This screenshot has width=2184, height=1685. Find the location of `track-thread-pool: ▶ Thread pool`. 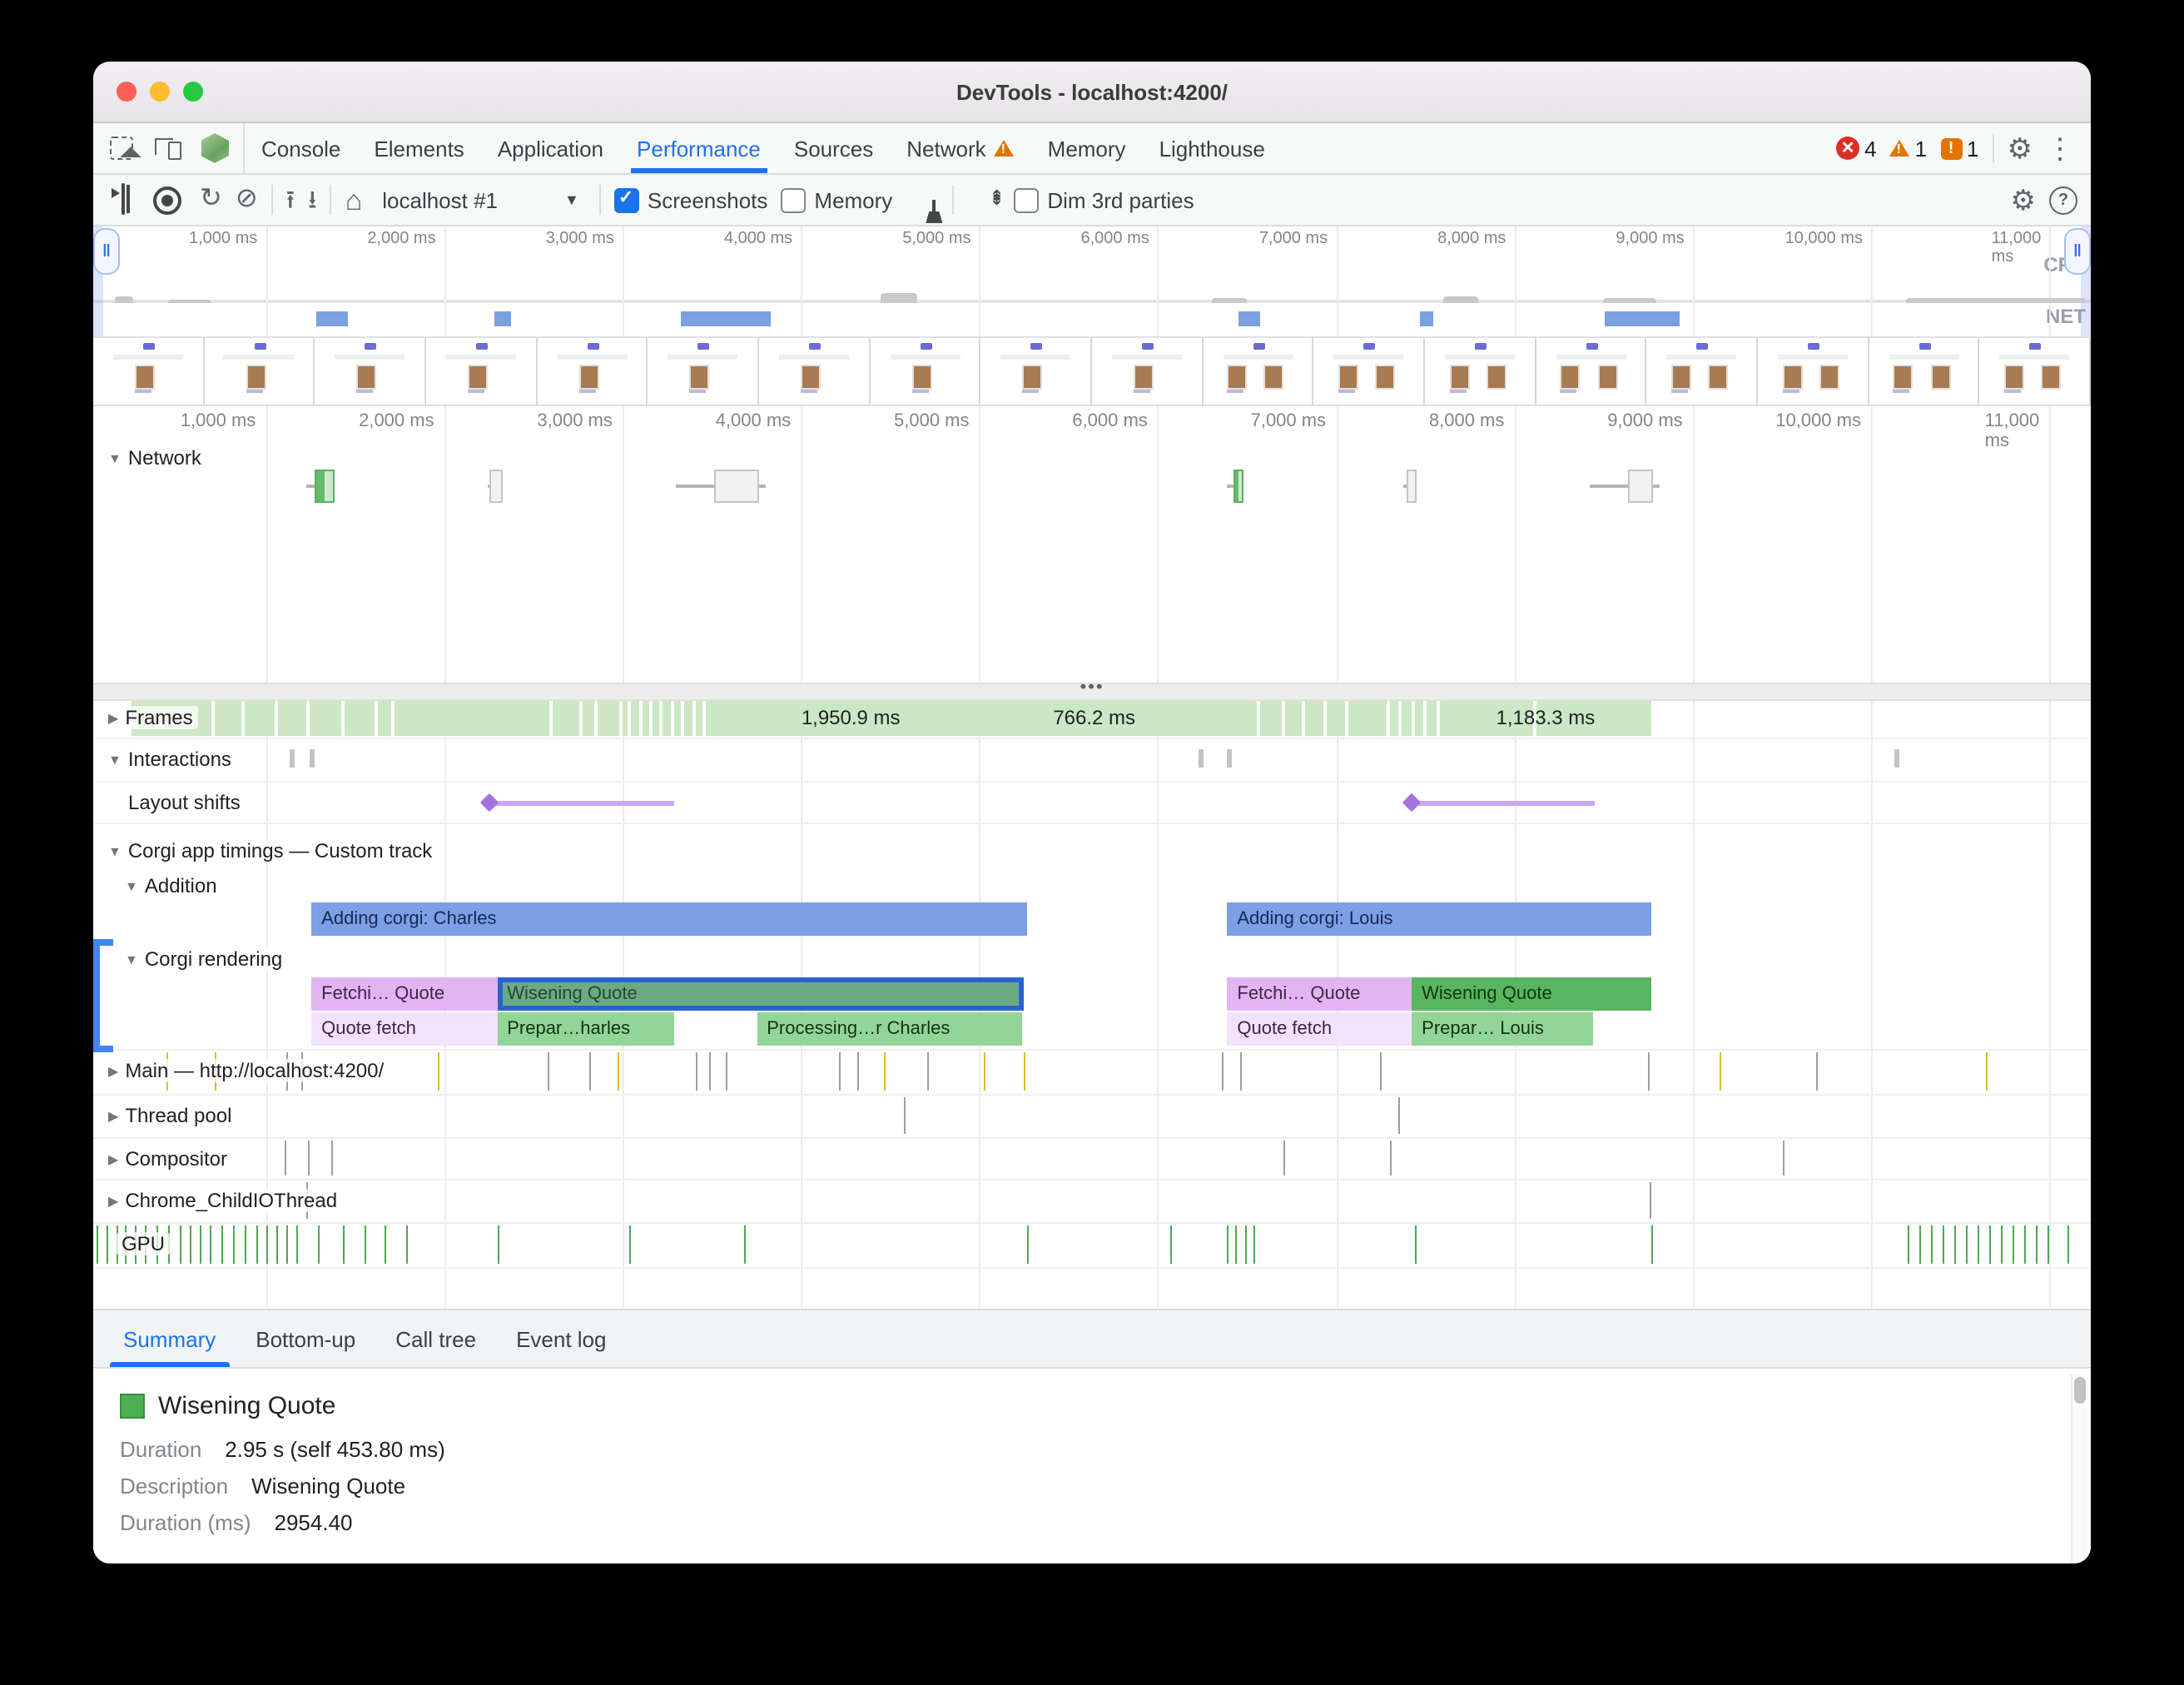

track-thread-pool: ▶ Thread pool is located at coordinates (170, 1116).